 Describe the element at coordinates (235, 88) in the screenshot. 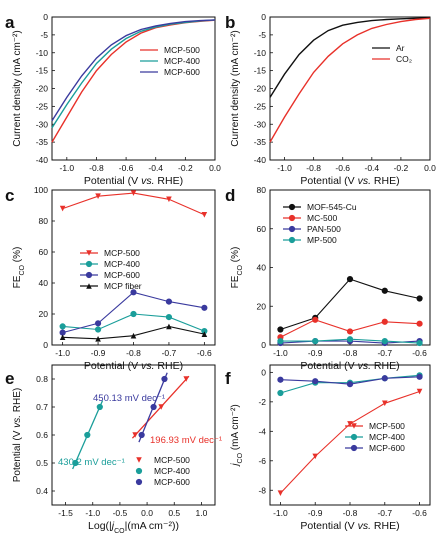

I see `y-axis-label: Current density (mA cm⁻²)` at that location.